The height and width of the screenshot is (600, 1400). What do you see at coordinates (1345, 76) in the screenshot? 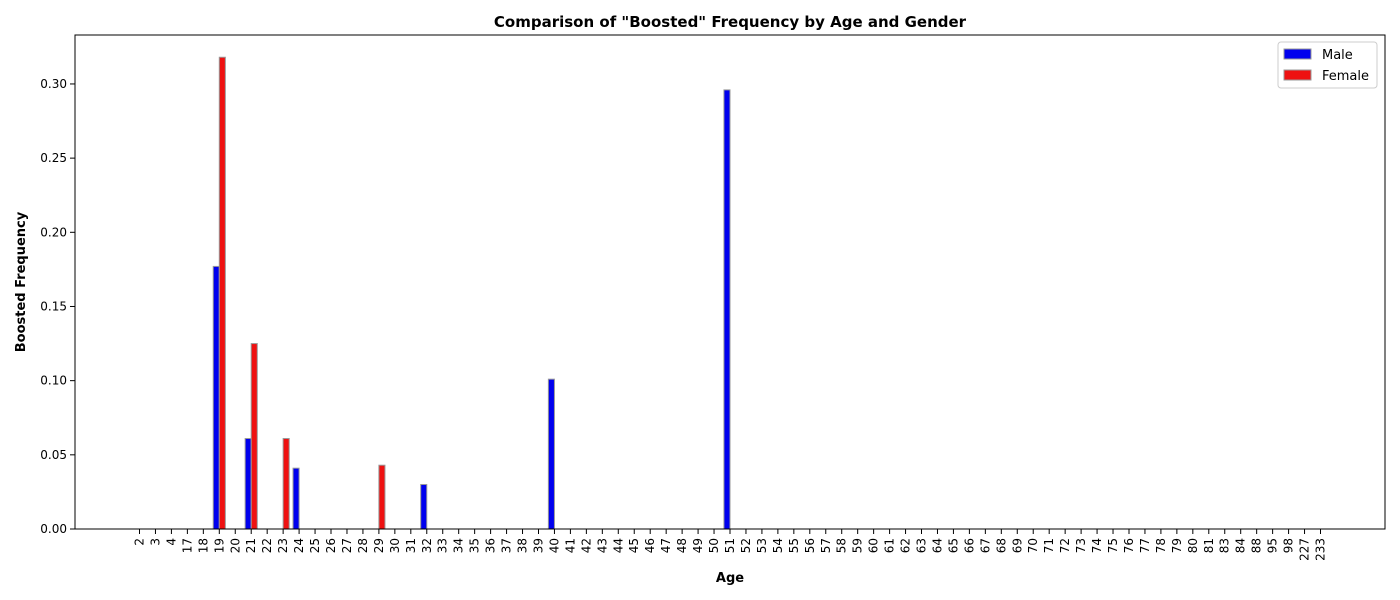
I see `legend-label-female: Female` at bounding box center [1345, 76].